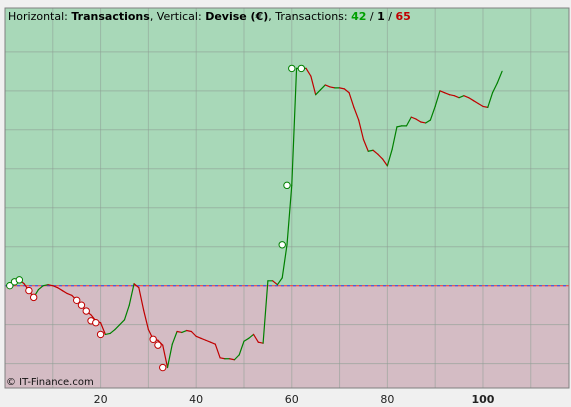 The width and height of the screenshot is (571, 407). Describe the element at coordinates (50, 382) in the screenshot. I see `copyright-text: © IT-Finance.com` at that location.